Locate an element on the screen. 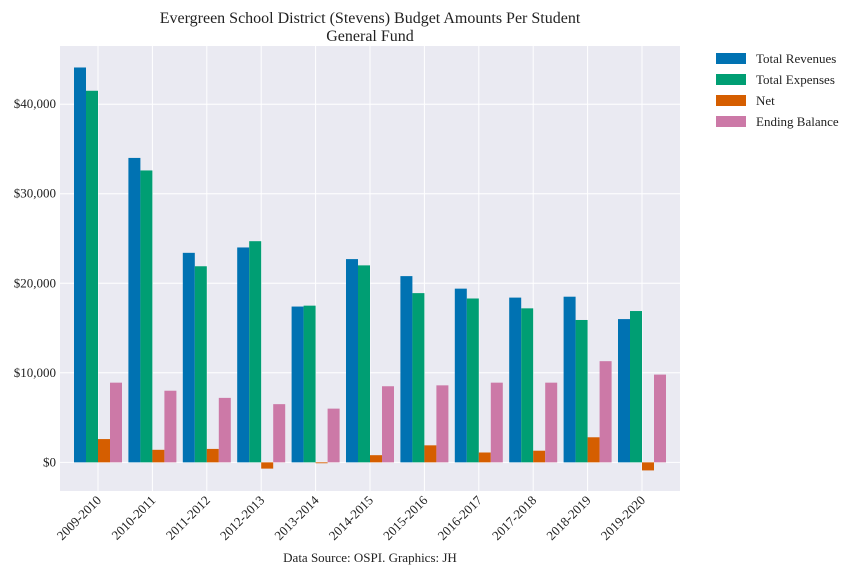 This screenshot has height=576, width=864. chart-subtitle: General Fund is located at coordinates (370, 36).